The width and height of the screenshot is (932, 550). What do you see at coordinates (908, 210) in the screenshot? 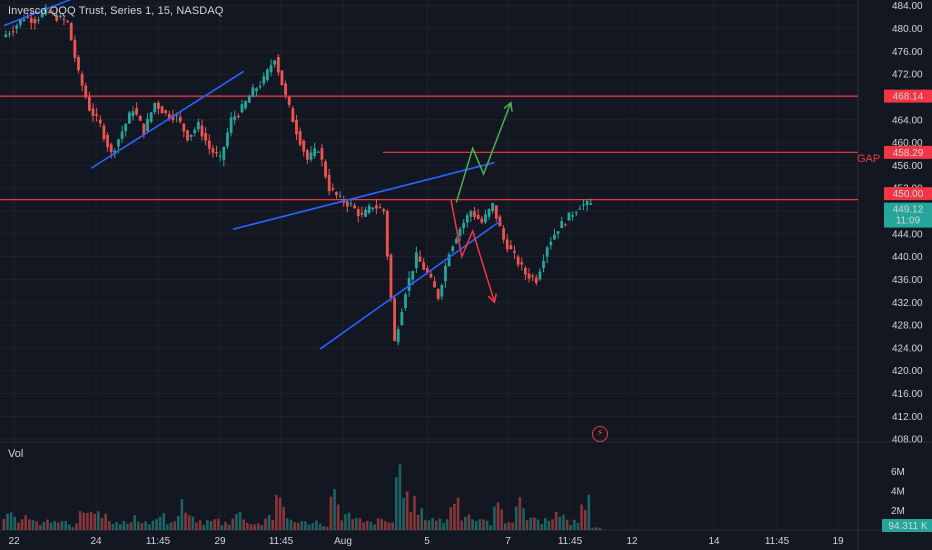
I see `last-price-badge: 449.12` at bounding box center [908, 210].